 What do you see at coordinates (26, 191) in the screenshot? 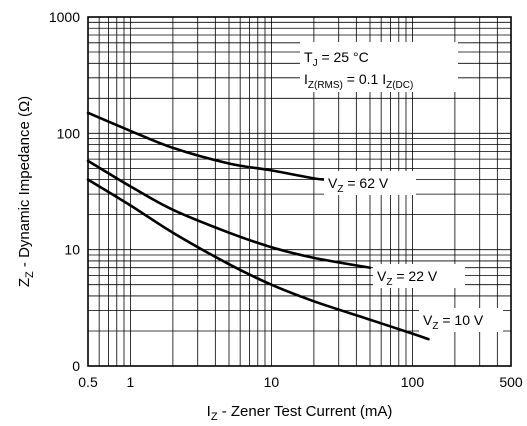
I see `y-axis-title: ZZ - Dynamic Impedance (Ω)` at bounding box center [26, 191].